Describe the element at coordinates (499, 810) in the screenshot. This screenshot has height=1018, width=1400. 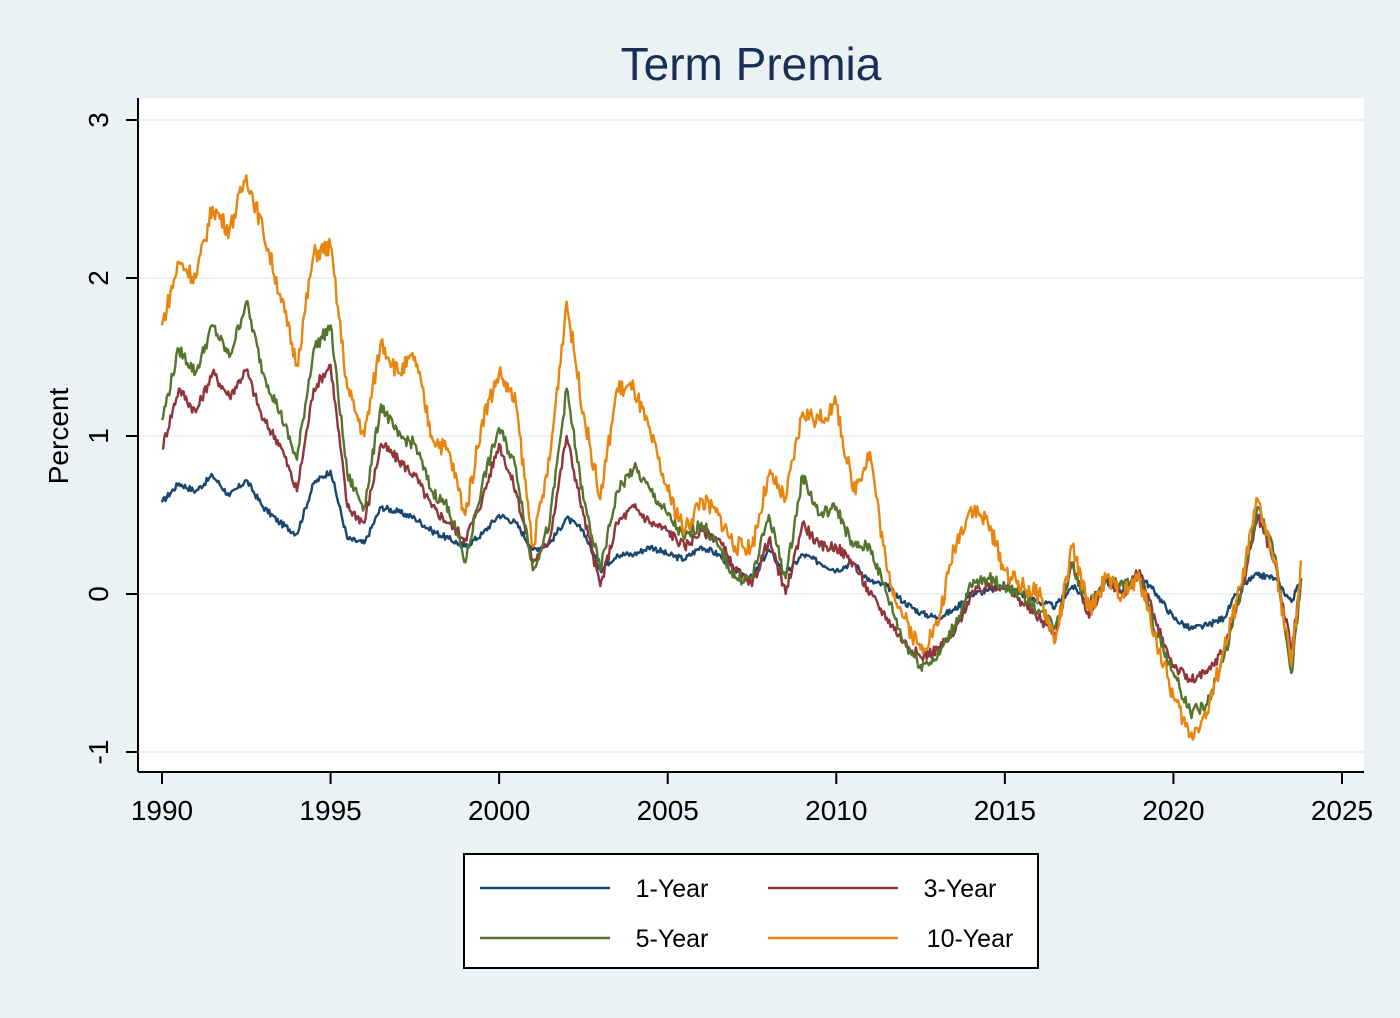
I see `x-tick-label: 2000` at that location.